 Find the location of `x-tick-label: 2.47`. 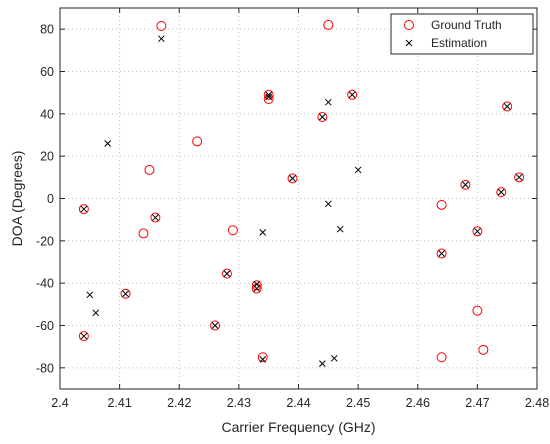

x-tick-label: 2.47 is located at coordinates (477, 403).